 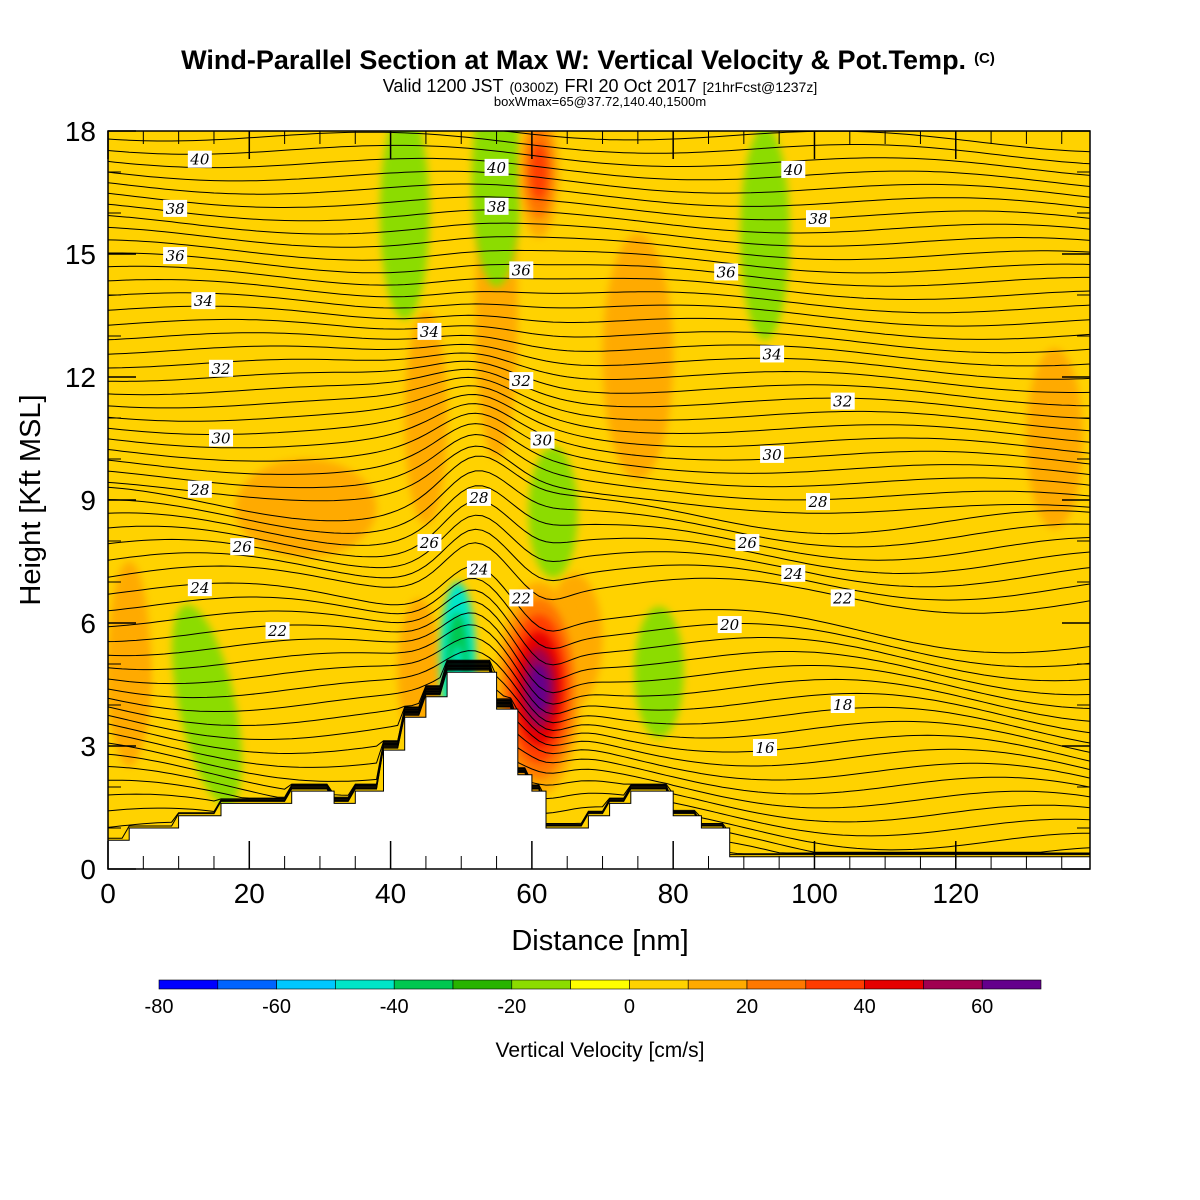 I want to click on isentrope-label-text: 32, so click(x=842, y=402).